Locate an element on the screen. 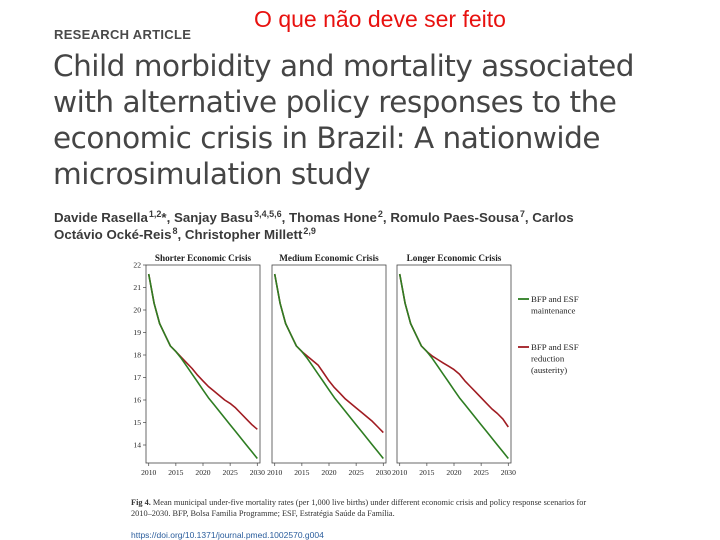 This screenshot has width=720, height=540. panel-title: Shorter Economic Crisis is located at coordinates (203, 258).